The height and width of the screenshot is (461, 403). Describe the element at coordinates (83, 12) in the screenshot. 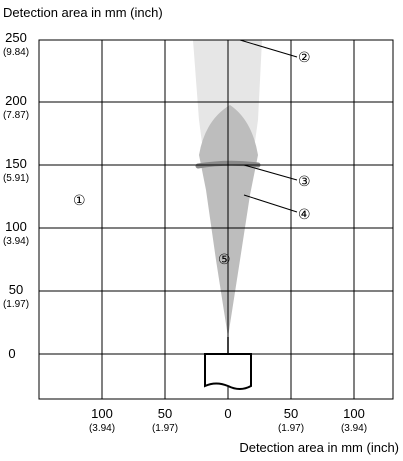

I see `y-axis-title: Detection area in mm (inch)` at that location.